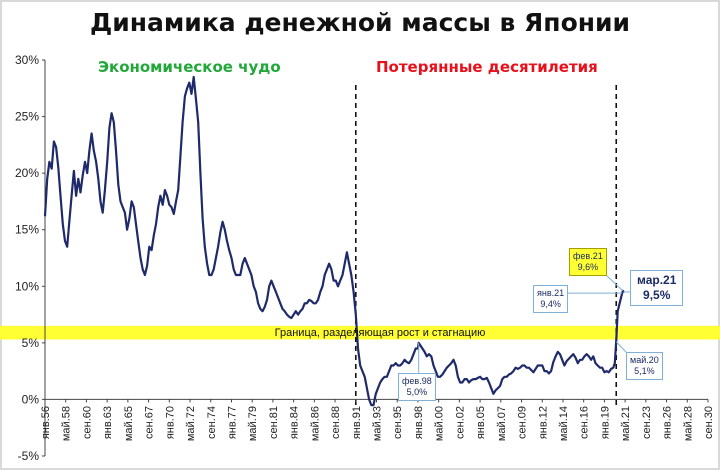 This screenshot has height=470, width=720. What do you see at coordinates (502, 423) in the screenshot?
I see `x-tick-label: май.07` at bounding box center [502, 423].